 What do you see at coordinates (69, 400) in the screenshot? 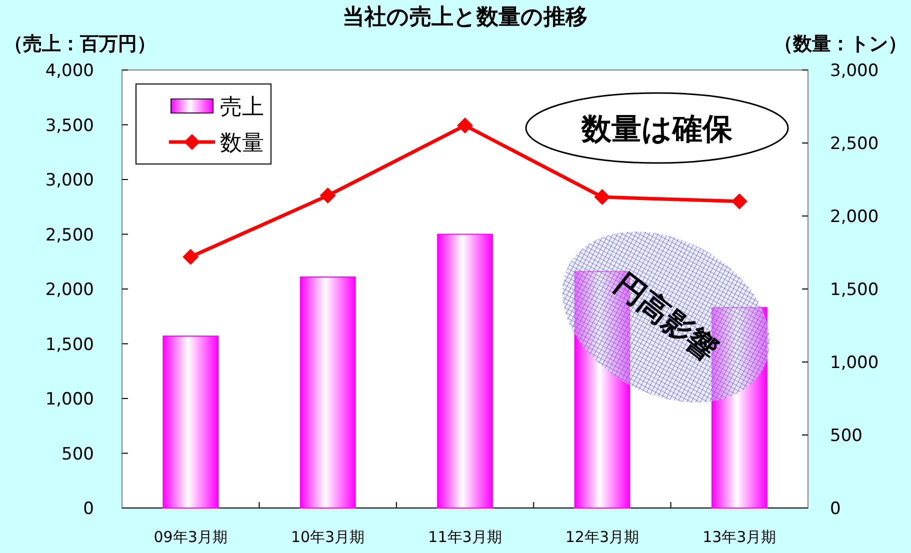
I see `y-tick-label: 1,000` at bounding box center [69, 400].